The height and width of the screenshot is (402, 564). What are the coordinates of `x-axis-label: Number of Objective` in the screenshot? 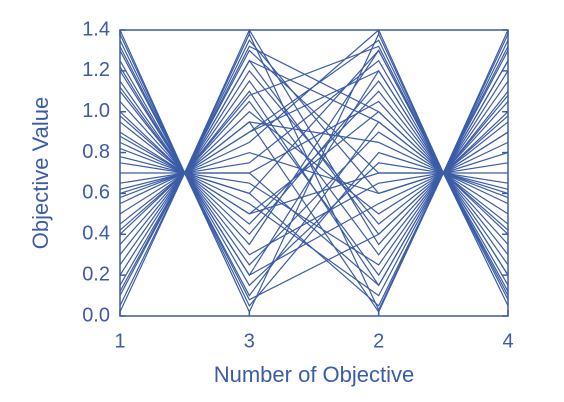 It's located at (314, 374).